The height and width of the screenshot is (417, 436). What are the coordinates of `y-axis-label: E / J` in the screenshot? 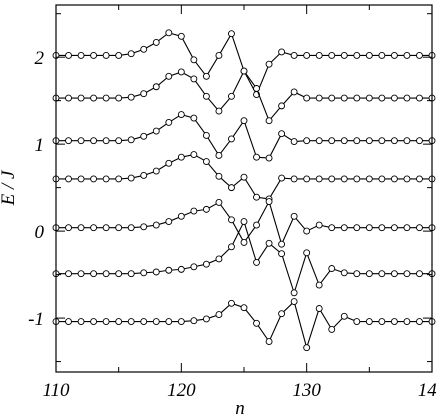 It's located at (9, 187).